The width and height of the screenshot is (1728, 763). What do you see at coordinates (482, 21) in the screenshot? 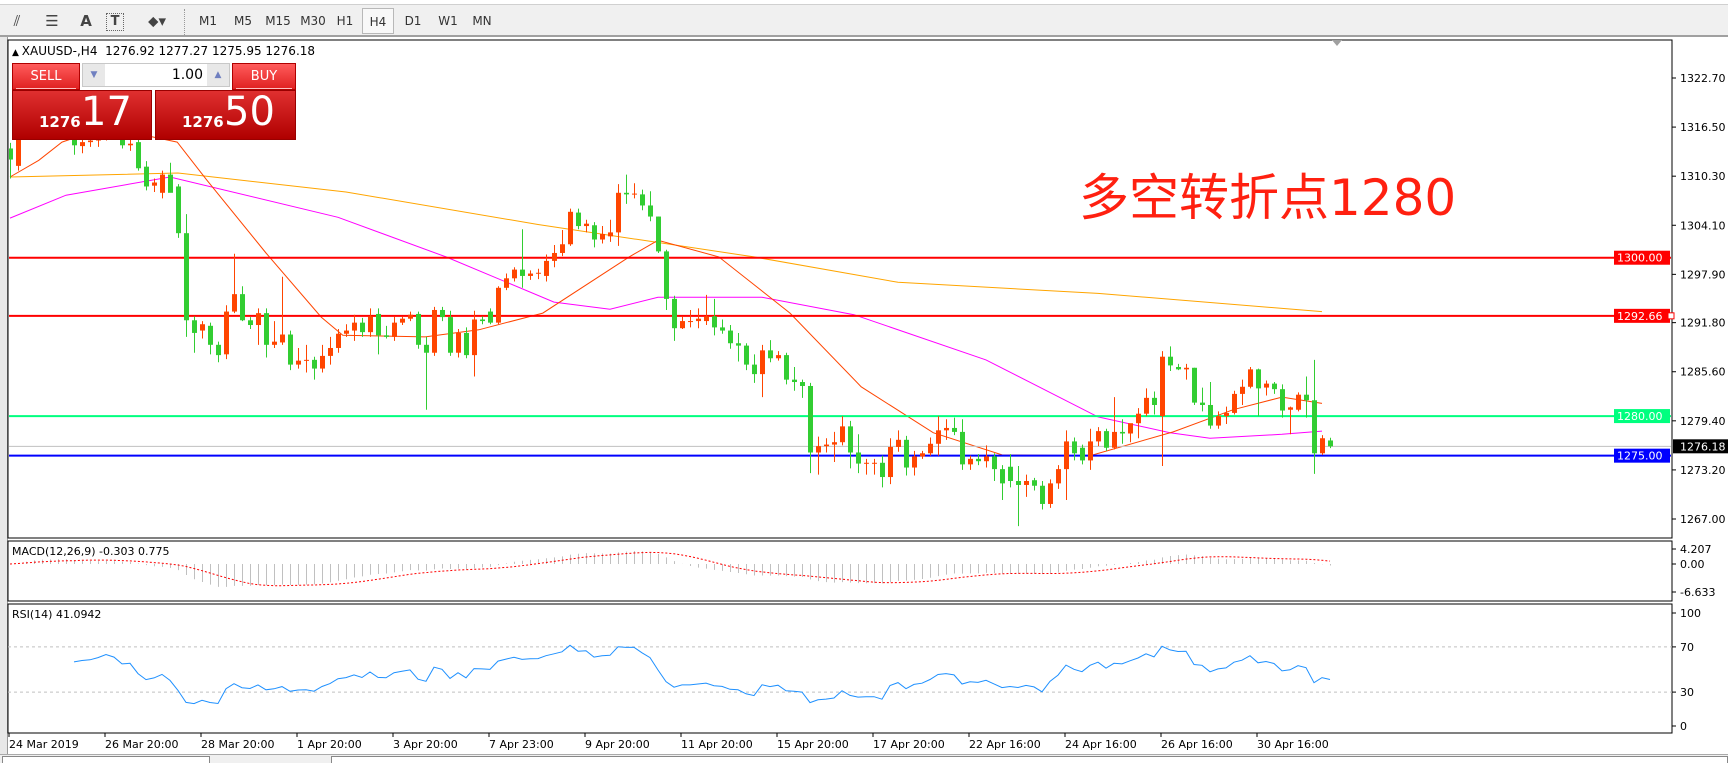
I see `timeframe-mn-button: MN` at bounding box center [482, 21].